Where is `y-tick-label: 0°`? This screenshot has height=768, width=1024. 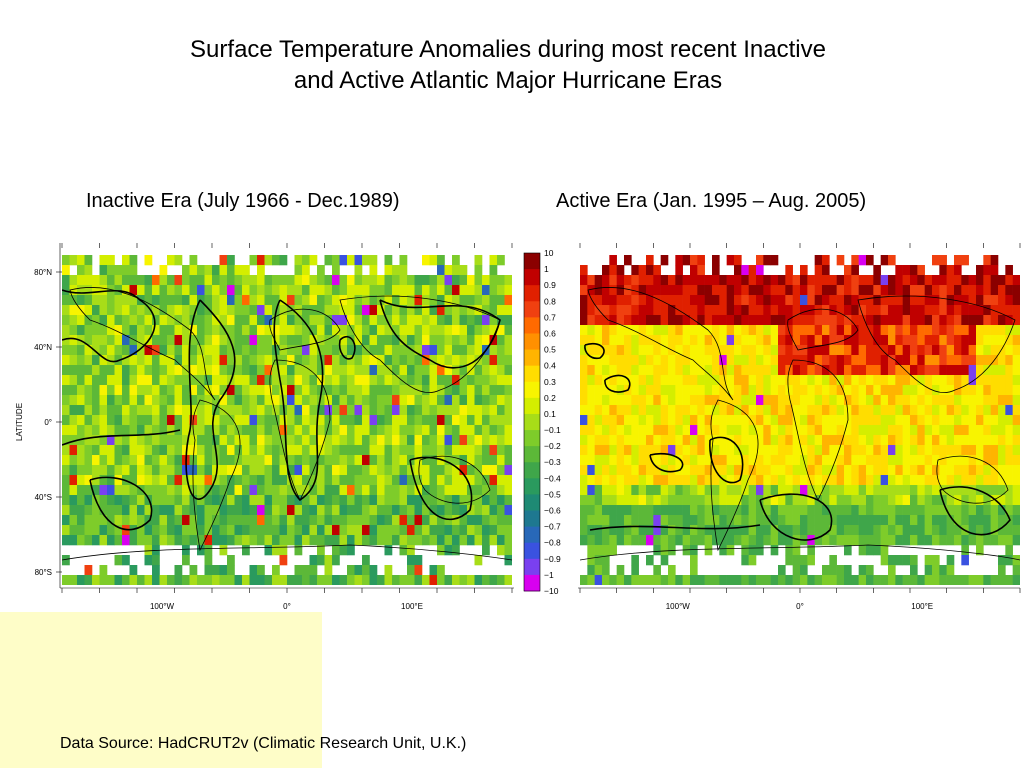
y-tick-label: 0° is located at coordinates (48, 422).